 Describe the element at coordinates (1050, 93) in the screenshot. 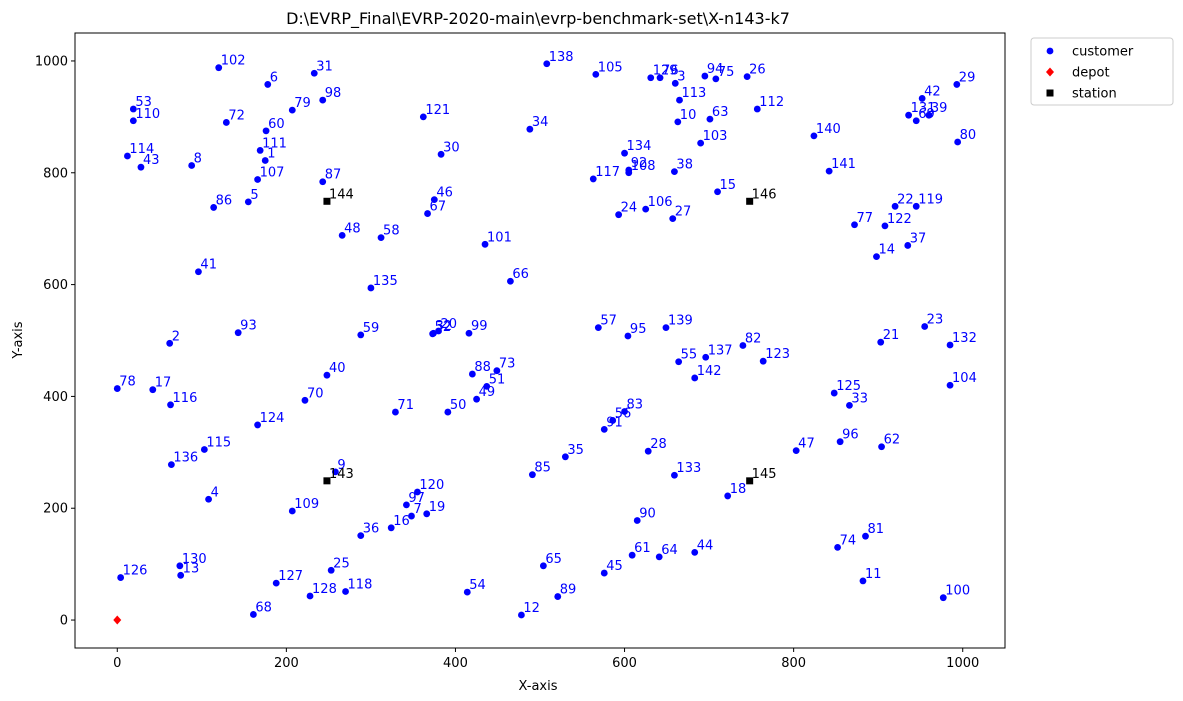

I see `legend-marker` at that location.